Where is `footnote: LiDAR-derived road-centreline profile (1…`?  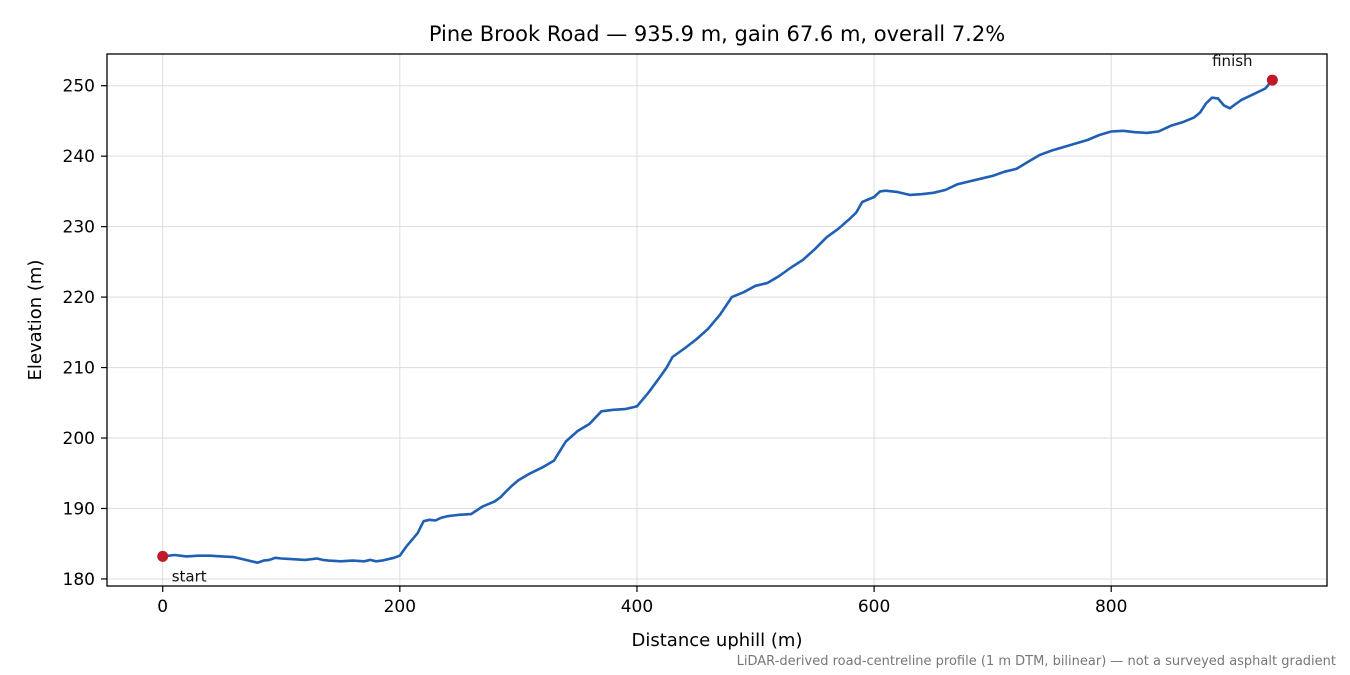 footnote: LiDAR-derived road-centreline profile (1… is located at coordinates (1036, 661).